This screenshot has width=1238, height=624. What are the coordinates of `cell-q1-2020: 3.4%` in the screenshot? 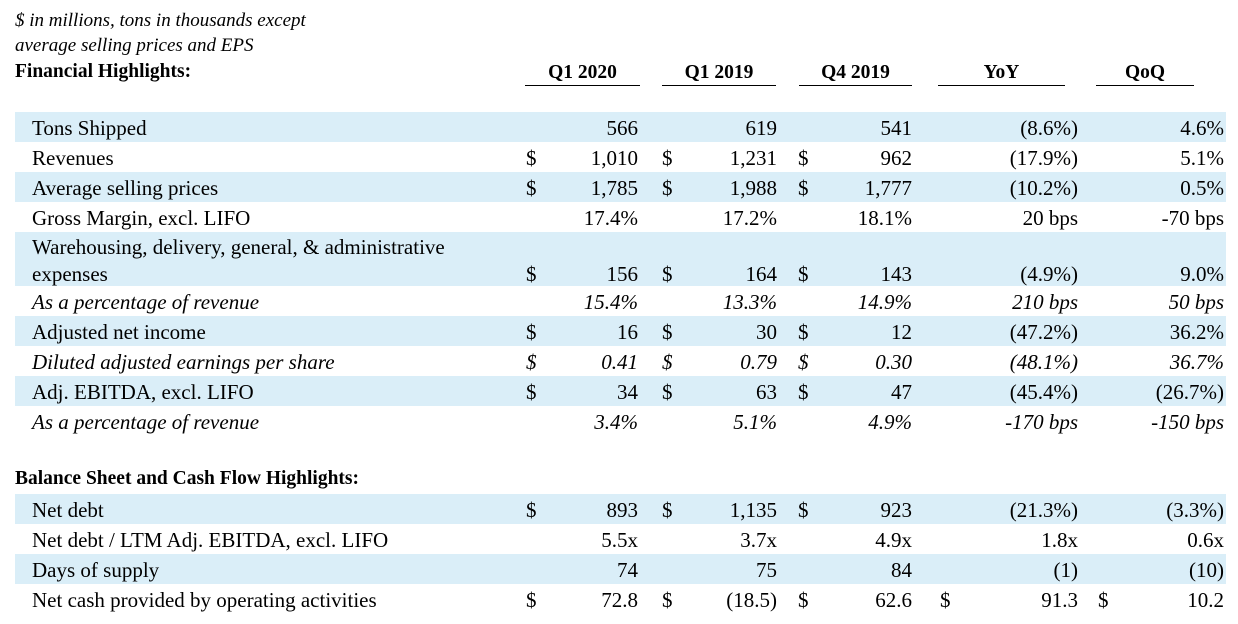 It's located at (616, 422).